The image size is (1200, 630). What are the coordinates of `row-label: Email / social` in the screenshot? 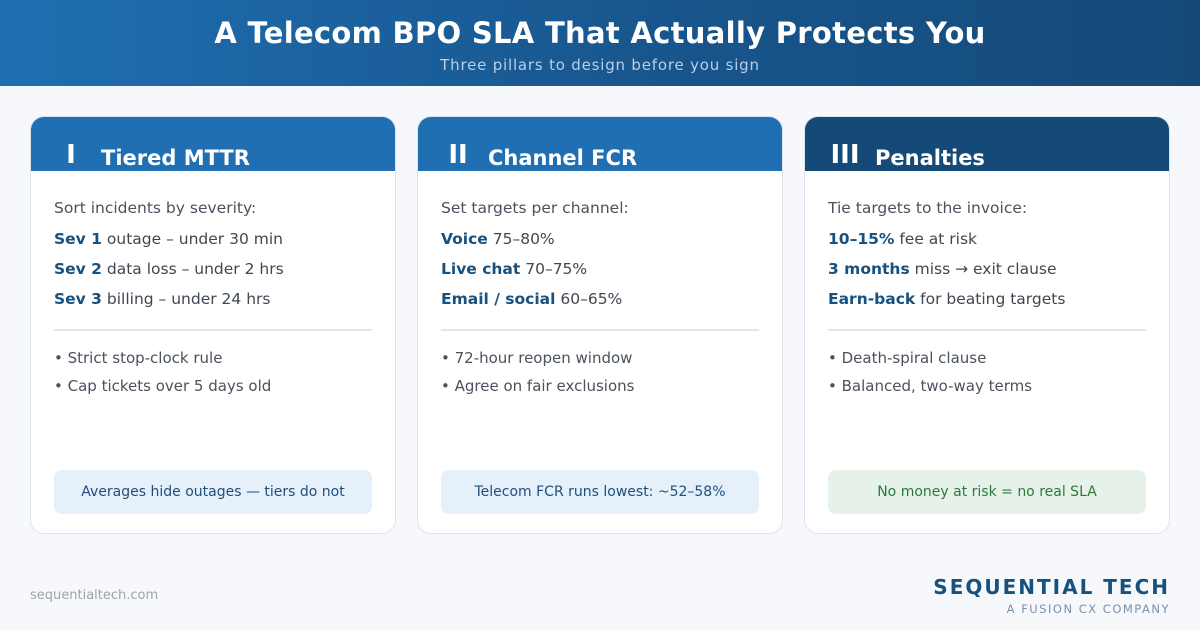 It's located at (498, 299).